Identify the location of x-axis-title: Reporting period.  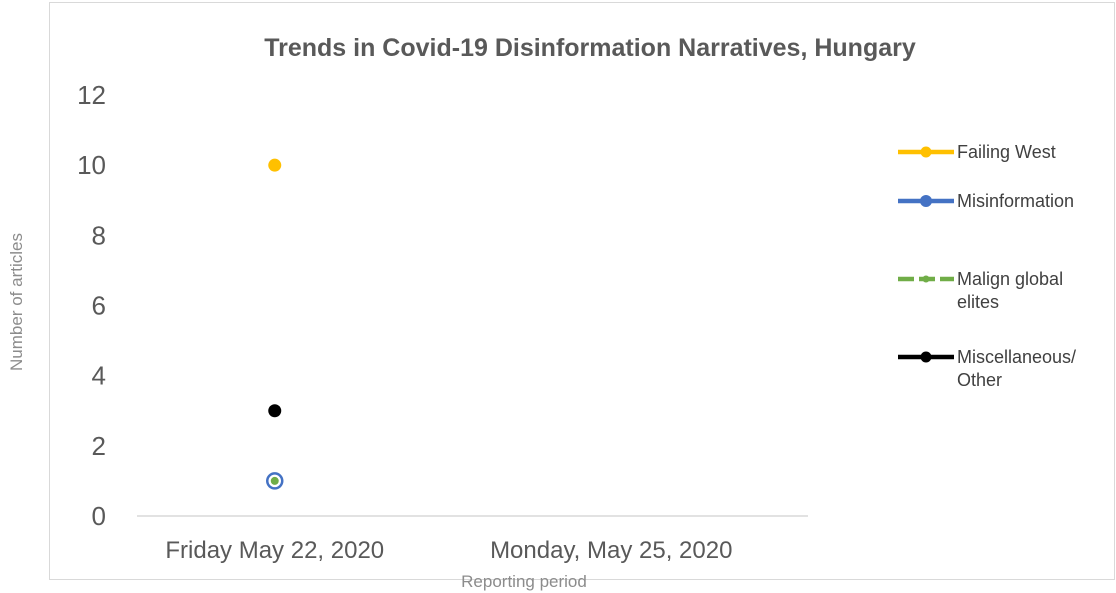
(524, 581).